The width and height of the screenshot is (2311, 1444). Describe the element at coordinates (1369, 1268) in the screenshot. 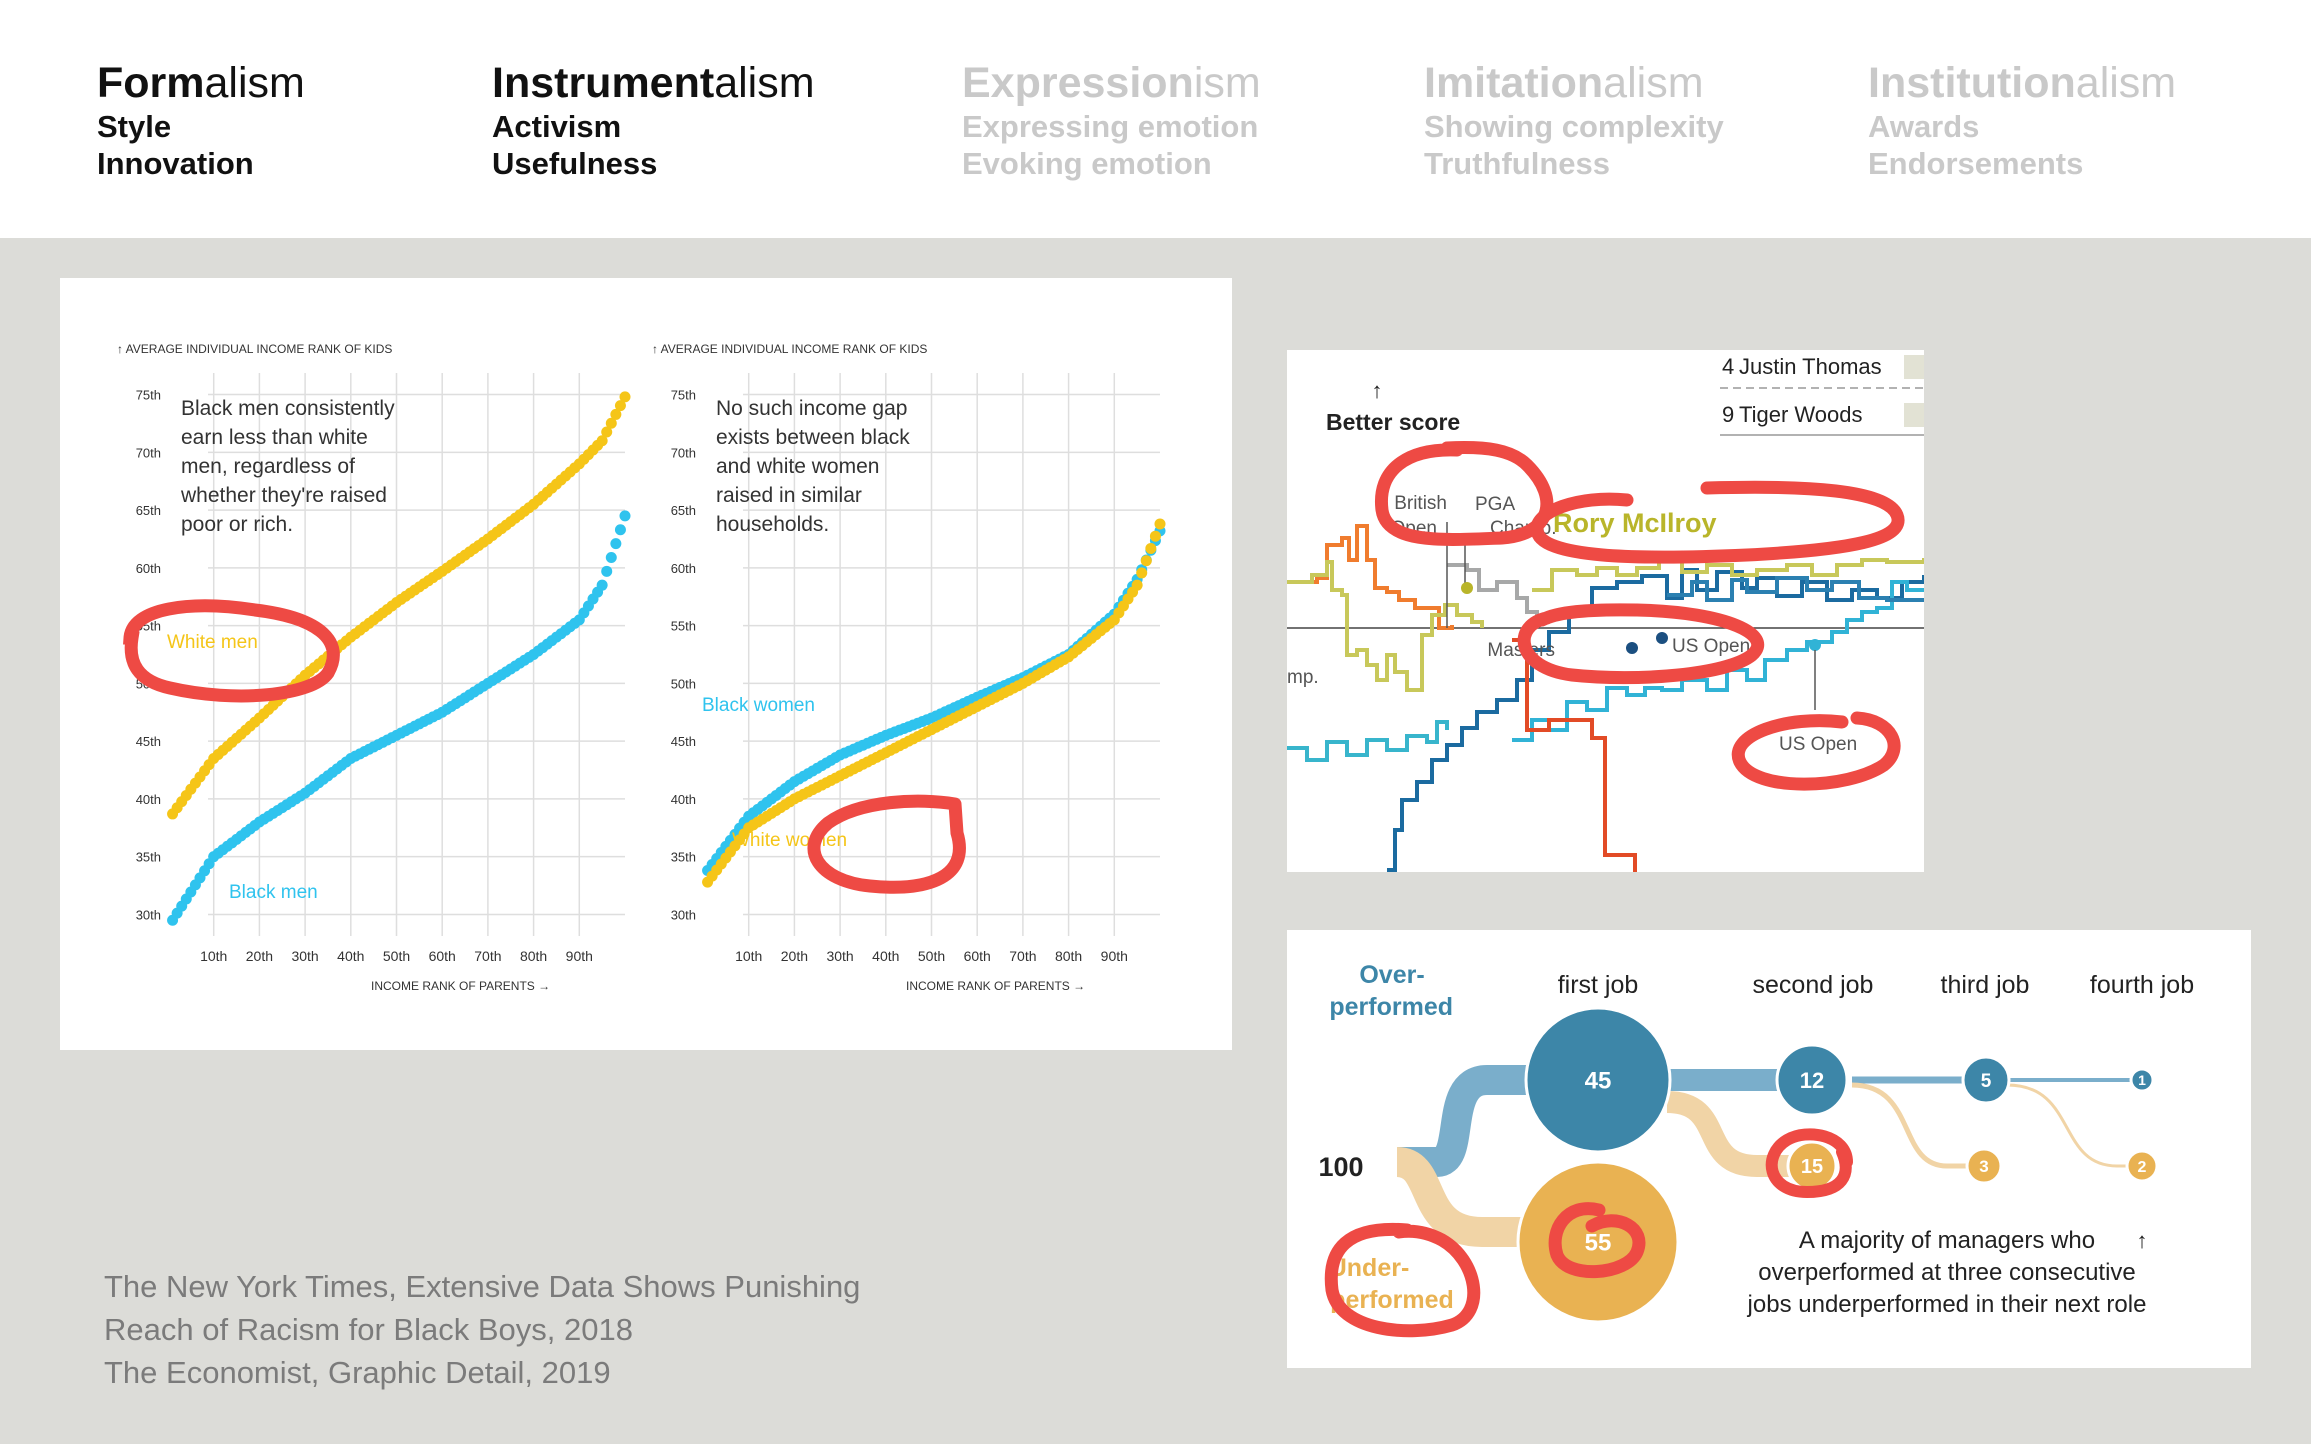

I see `under-label: Under-` at that location.